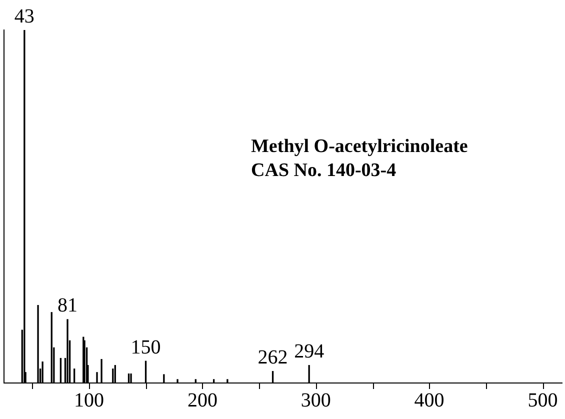 This screenshot has height=419, width=565. Describe the element at coordinates (429, 400) in the screenshot. I see `x-tick-label: 400` at that location.